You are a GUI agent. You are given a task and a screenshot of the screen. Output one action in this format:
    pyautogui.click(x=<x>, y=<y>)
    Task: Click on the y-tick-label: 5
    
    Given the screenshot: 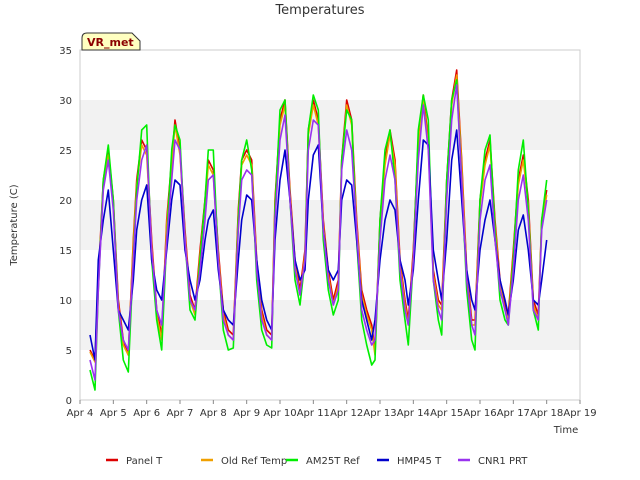 What is the action you would take?
    pyautogui.click(x=69, y=351)
    